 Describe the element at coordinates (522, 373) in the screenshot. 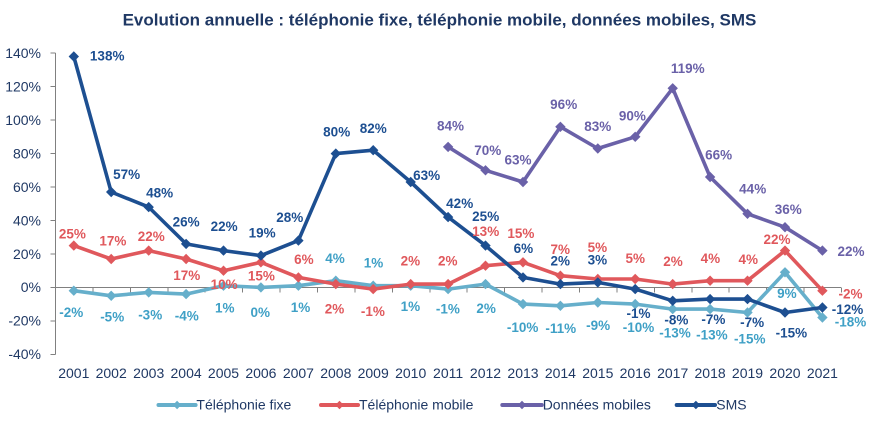

I see `svg-text: 2013` at that location.